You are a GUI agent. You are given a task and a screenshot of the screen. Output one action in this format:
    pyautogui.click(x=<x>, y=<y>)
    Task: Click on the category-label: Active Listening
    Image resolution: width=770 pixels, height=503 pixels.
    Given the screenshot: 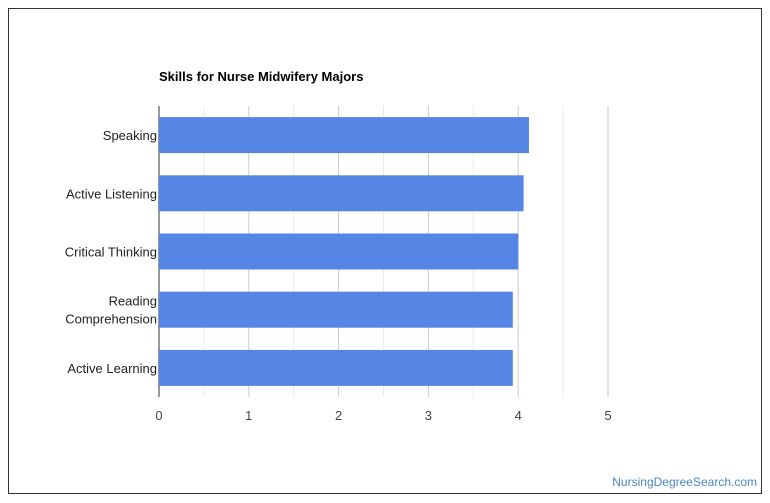 What is the action you would take?
    pyautogui.click(x=111, y=193)
    